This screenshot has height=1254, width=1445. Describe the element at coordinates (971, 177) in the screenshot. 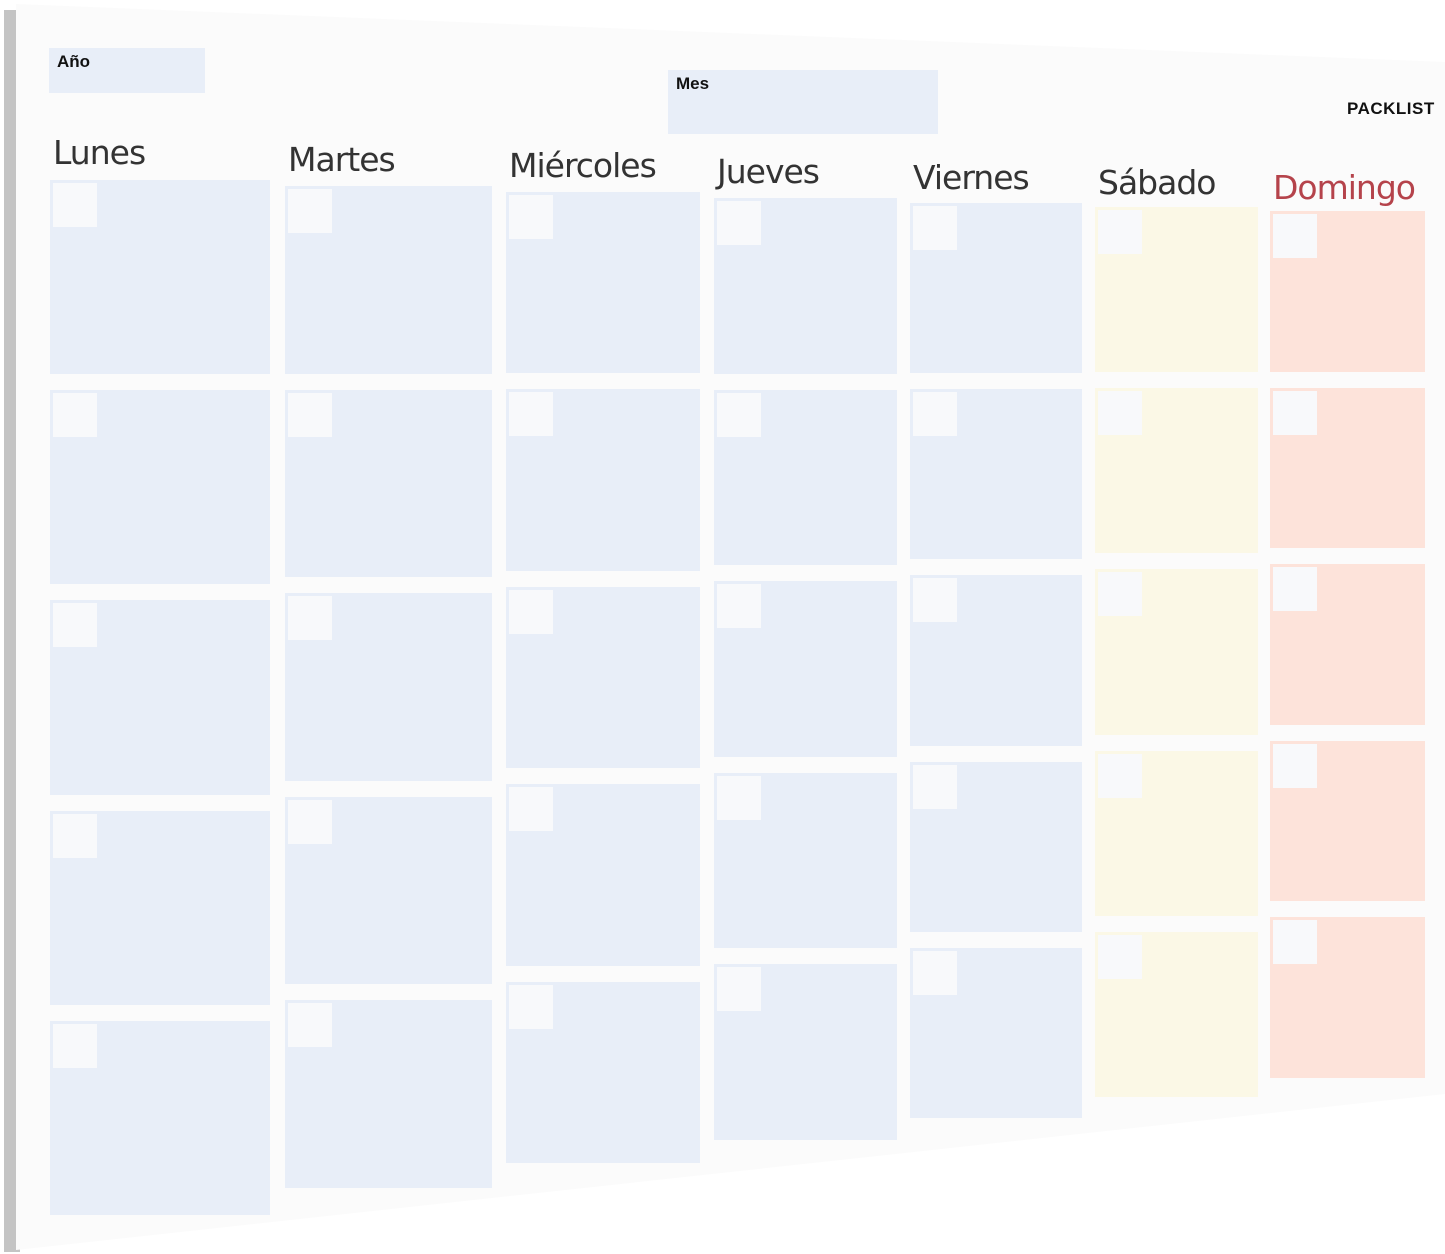

I see `day-heading-5: Viernes` at that location.